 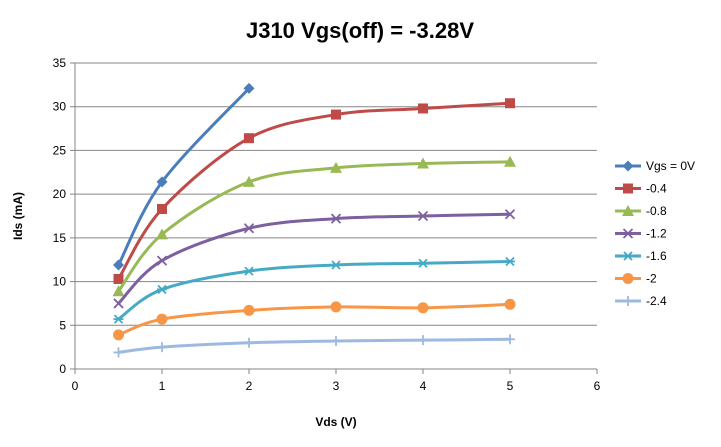 What do you see at coordinates (18, 216) in the screenshot?
I see `y-axis-label: Ids (mA)` at bounding box center [18, 216].